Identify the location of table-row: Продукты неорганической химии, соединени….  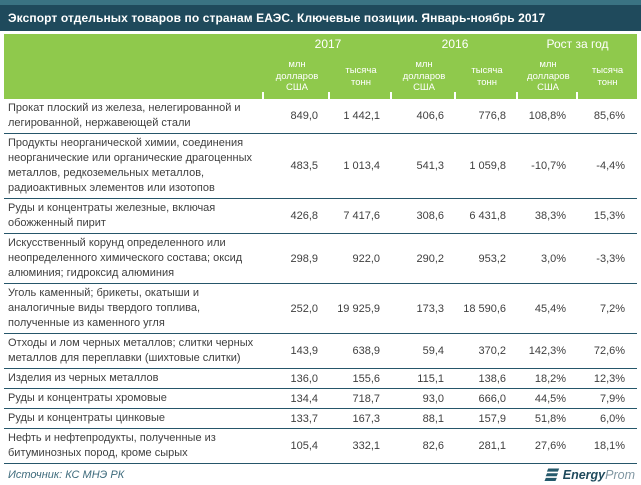
(321, 166).